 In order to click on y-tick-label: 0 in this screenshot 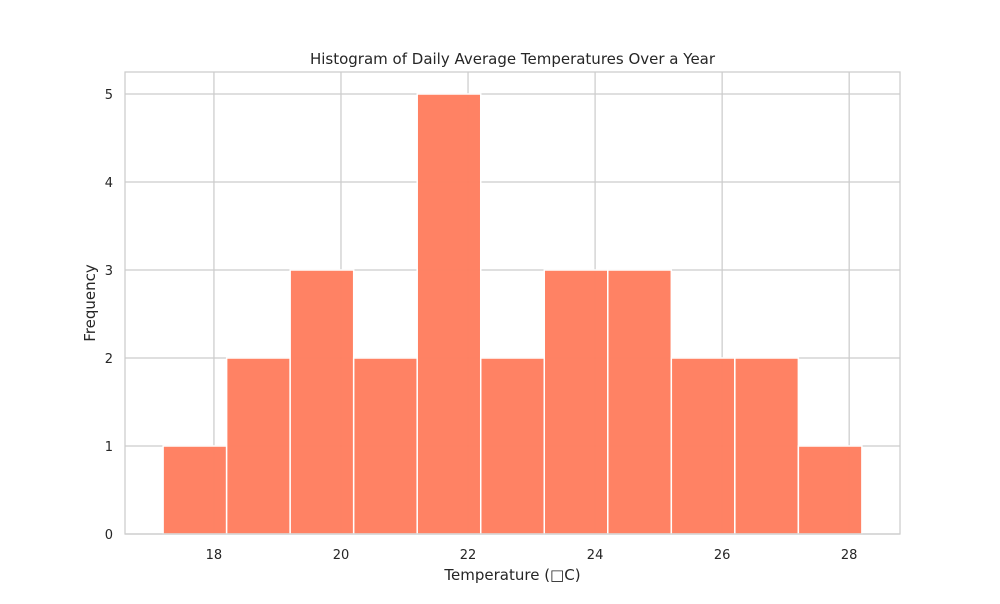, I will do `click(109, 535)`.